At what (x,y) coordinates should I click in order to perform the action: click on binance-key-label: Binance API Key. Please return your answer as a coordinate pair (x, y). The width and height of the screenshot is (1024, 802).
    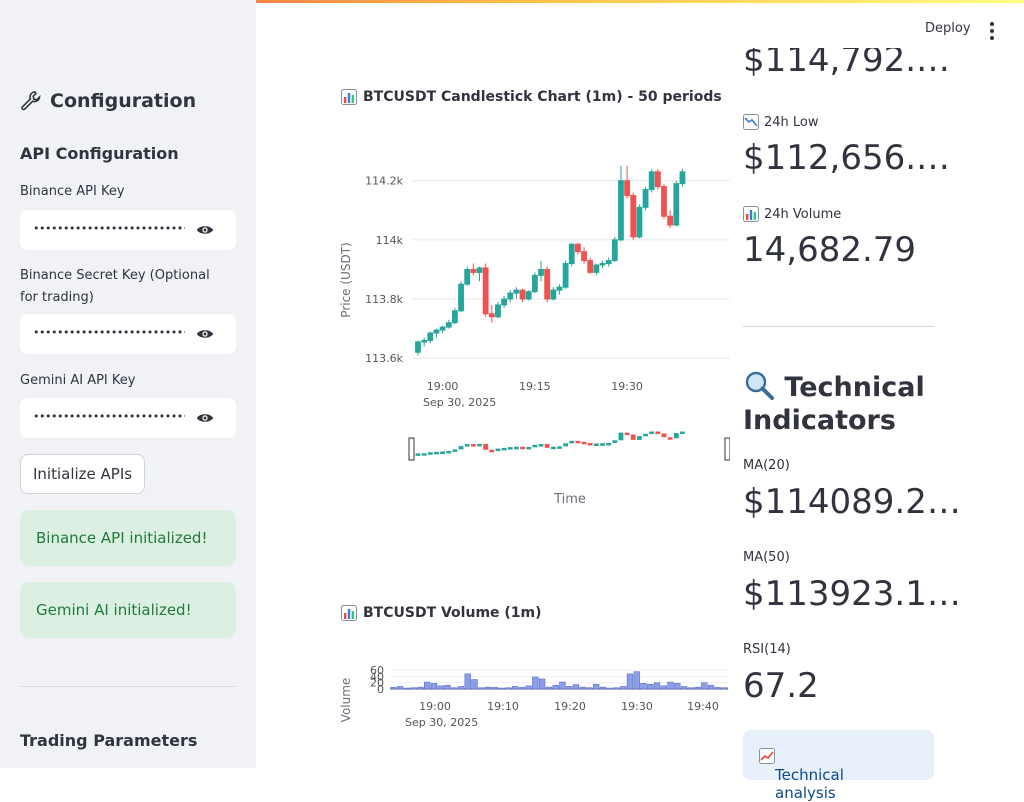
    Looking at the image, I should click on (72, 191).